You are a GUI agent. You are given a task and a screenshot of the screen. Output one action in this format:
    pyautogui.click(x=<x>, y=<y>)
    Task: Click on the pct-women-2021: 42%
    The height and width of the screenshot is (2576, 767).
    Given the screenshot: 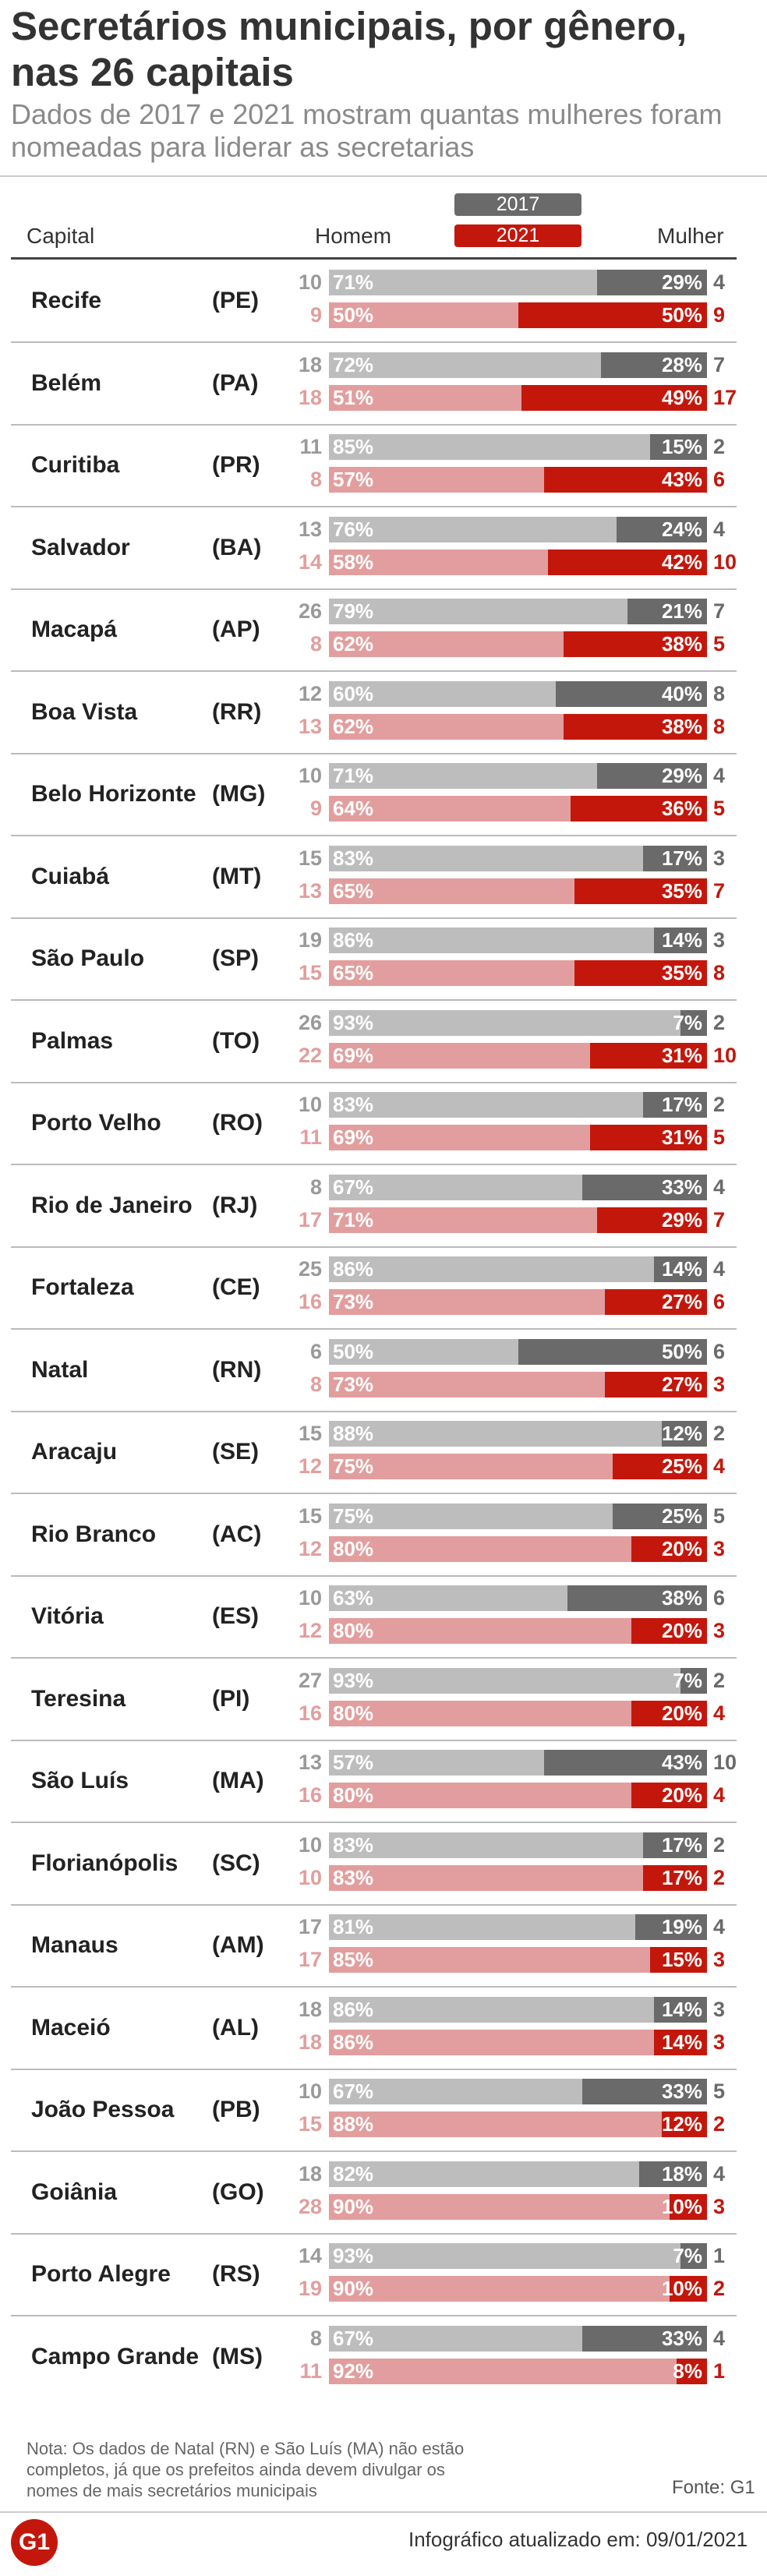 What is the action you would take?
    pyautogui.click(x=681, y=561)
    